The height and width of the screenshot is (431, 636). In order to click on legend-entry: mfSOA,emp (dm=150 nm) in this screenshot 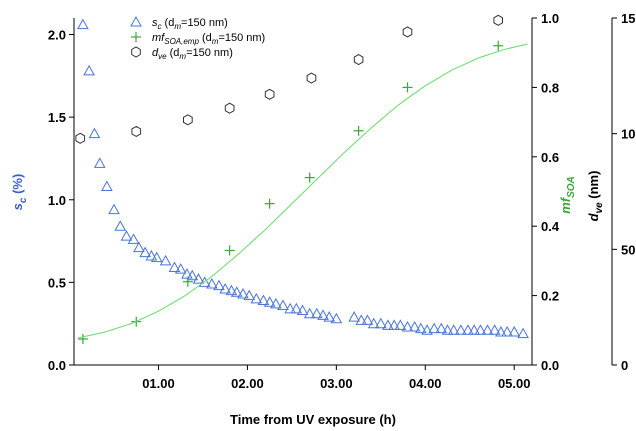, I will do `click(208, 39)`.